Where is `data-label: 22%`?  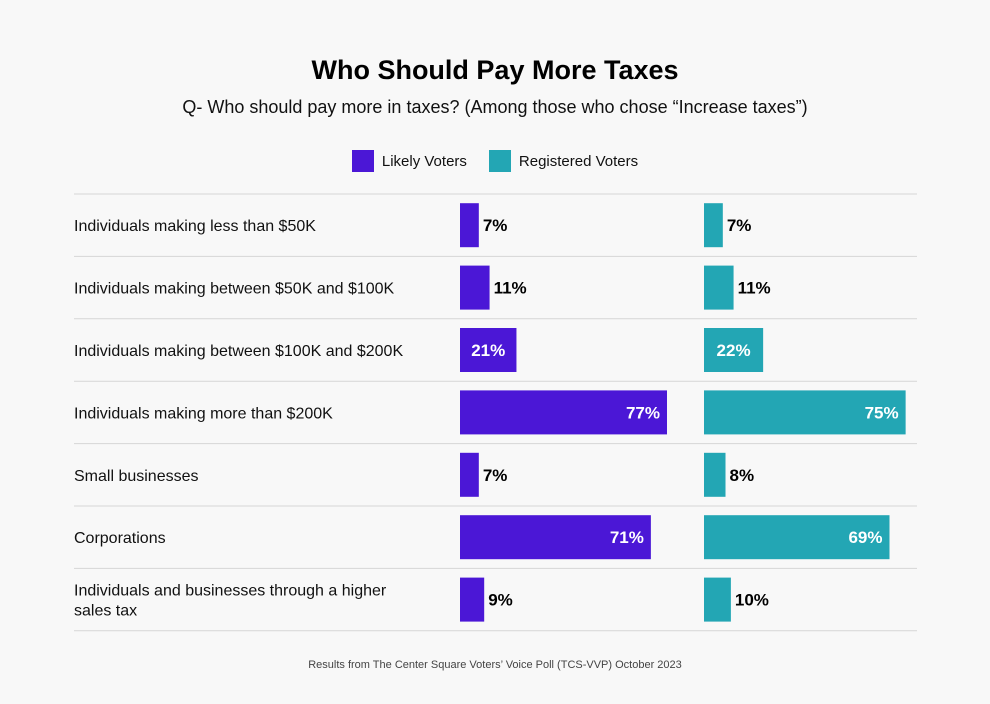
data-label: 22% is located at coordinates (734, 350).